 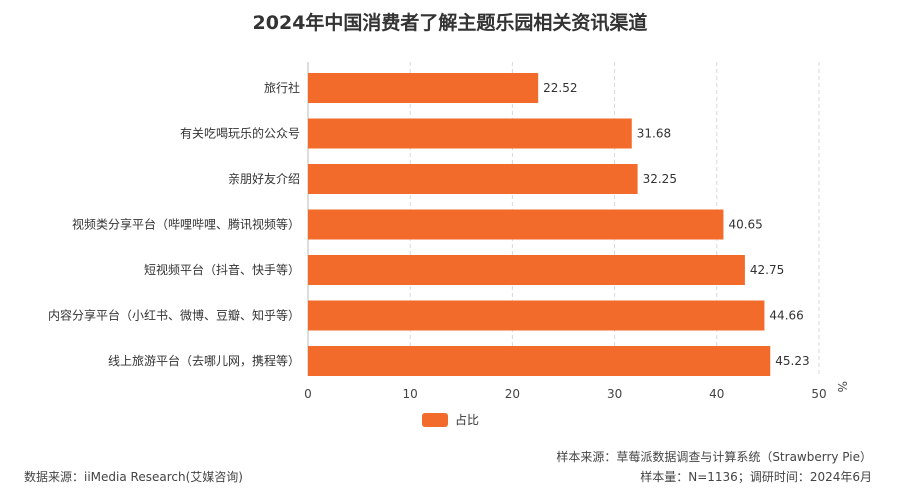 What do you see at coordinates (435, 420) in the screenshot?
I see `legend-swatch` at bounding box center [435, 420].